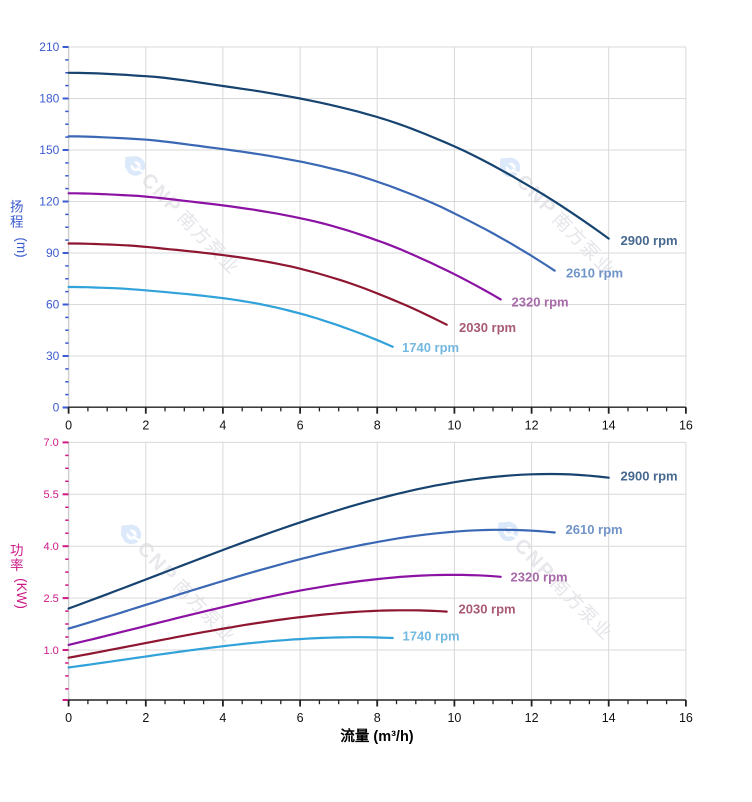  What do you see at coordinates (17, 222) in the screenshot?
I see `svg-text: 程` at bounding box center [17, 222].